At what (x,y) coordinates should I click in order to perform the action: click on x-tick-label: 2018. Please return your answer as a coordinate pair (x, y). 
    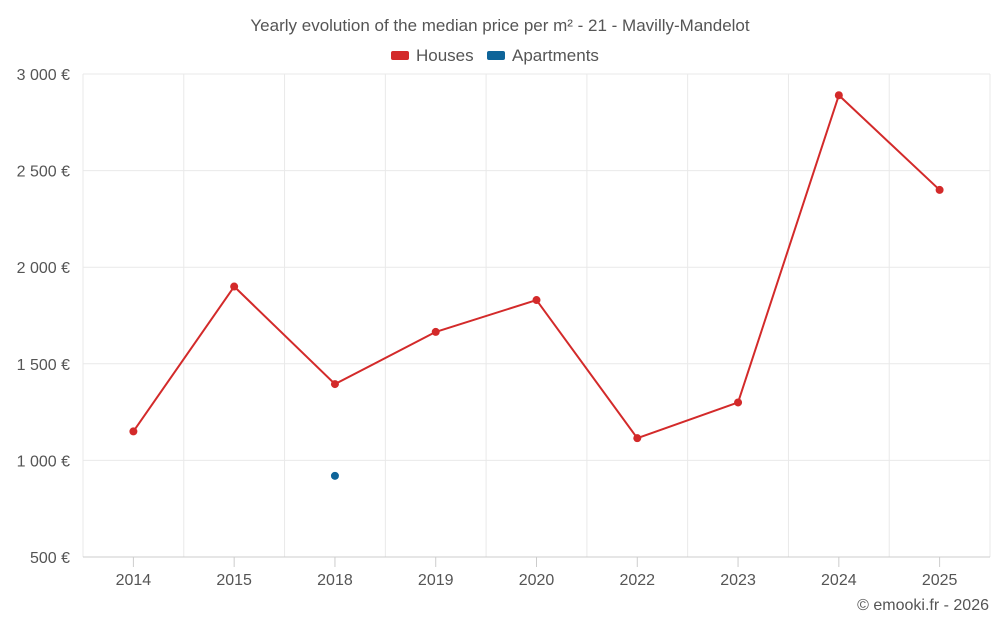
    Looking at the image, I should click on (335, 580).